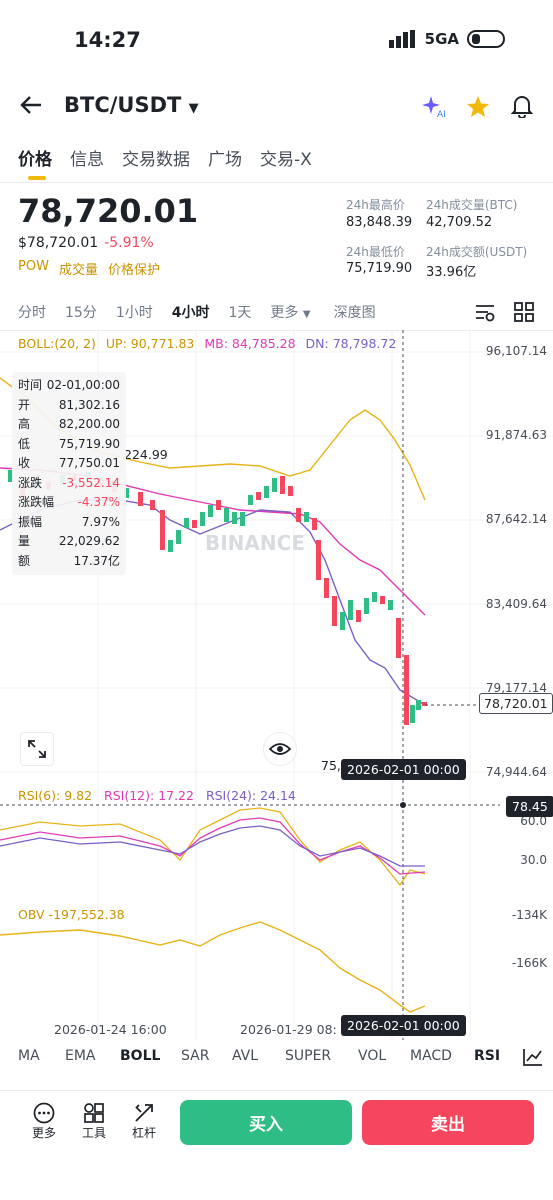 Image resolution: width=553 pixels, height=1200 pixels. Describe the element at coordinates (156, 160) in the screenshot. I see `tab-trading-data: 交易数据` at that location.